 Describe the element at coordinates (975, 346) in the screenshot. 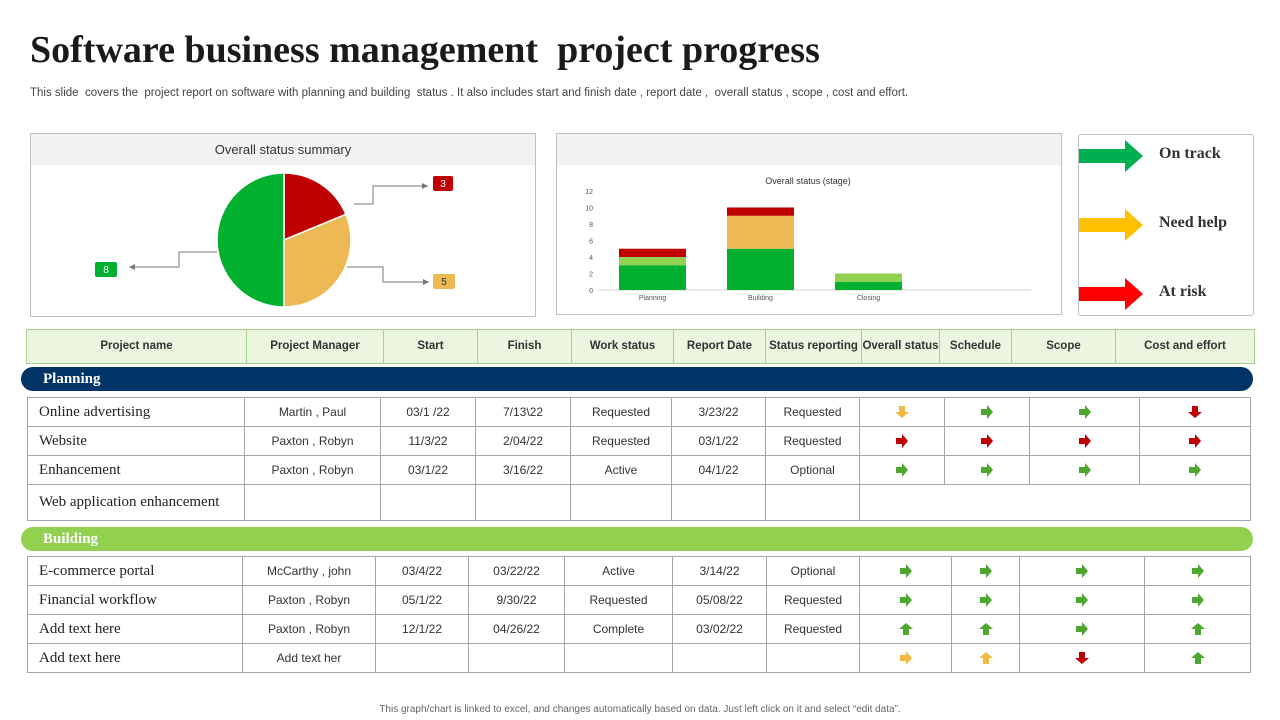

I see `column-header: Schedule` at that location.